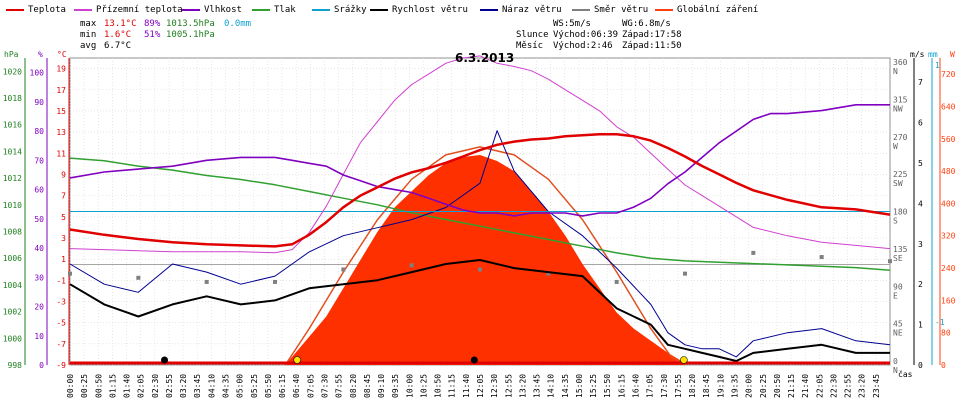  What do you see at coordinates (565, 386) in the screenshot?
I see `x-tick-label: 14:35` at bounding box center [565, 386].